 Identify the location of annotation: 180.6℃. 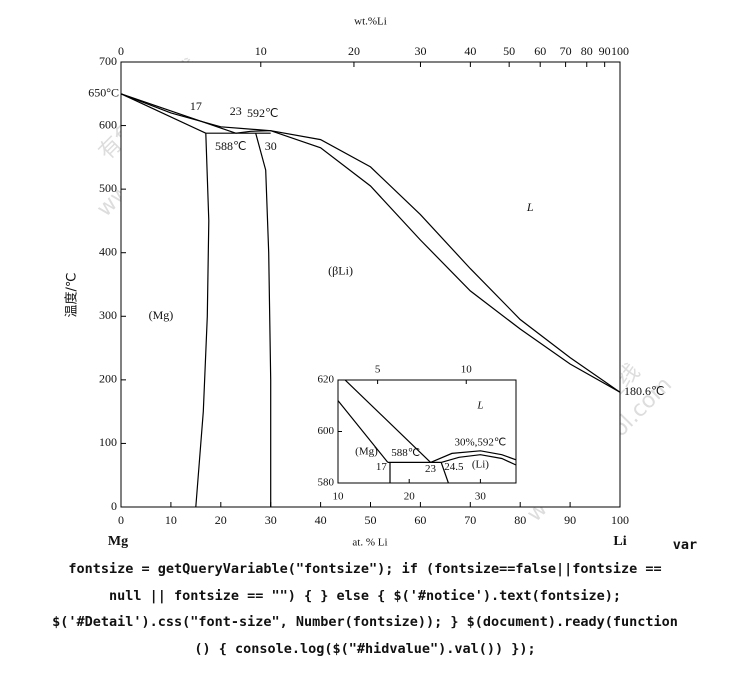
(644, 391).